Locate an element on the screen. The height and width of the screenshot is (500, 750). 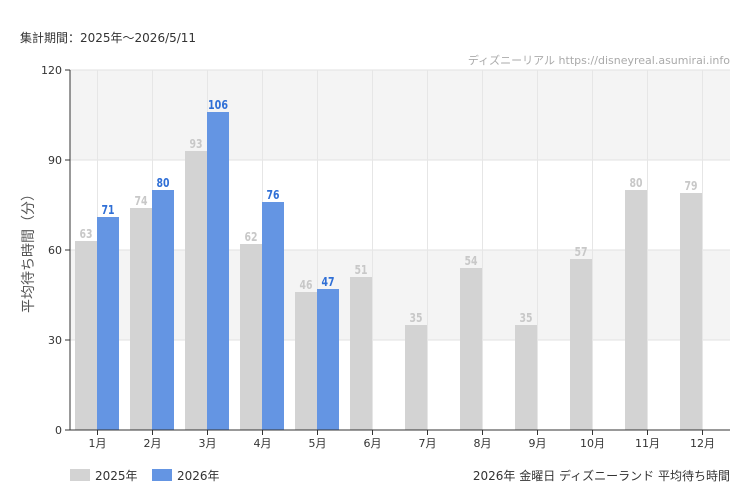
x-tick-label: 5月 is located at coordinates (318, 443).